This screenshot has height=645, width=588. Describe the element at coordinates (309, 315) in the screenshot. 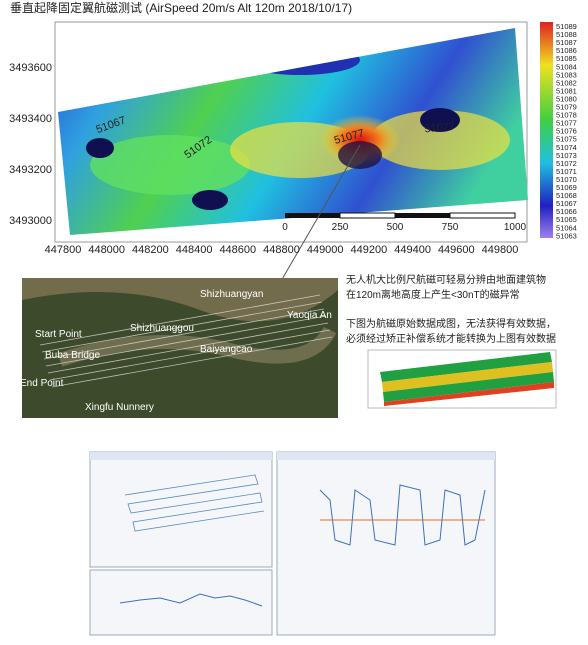

I see `place-label: Yaoqia An` at that location.